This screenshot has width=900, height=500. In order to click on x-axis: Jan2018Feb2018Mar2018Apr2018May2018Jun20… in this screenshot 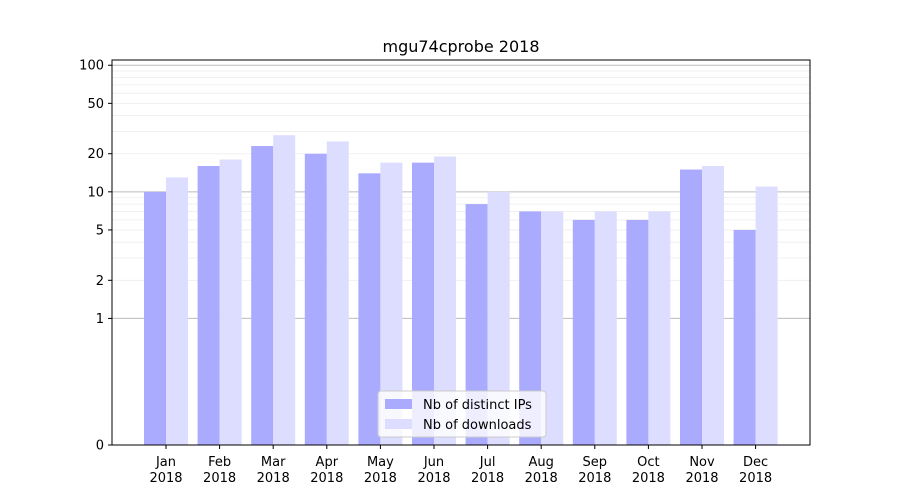, I will do `click(460, 465)`.